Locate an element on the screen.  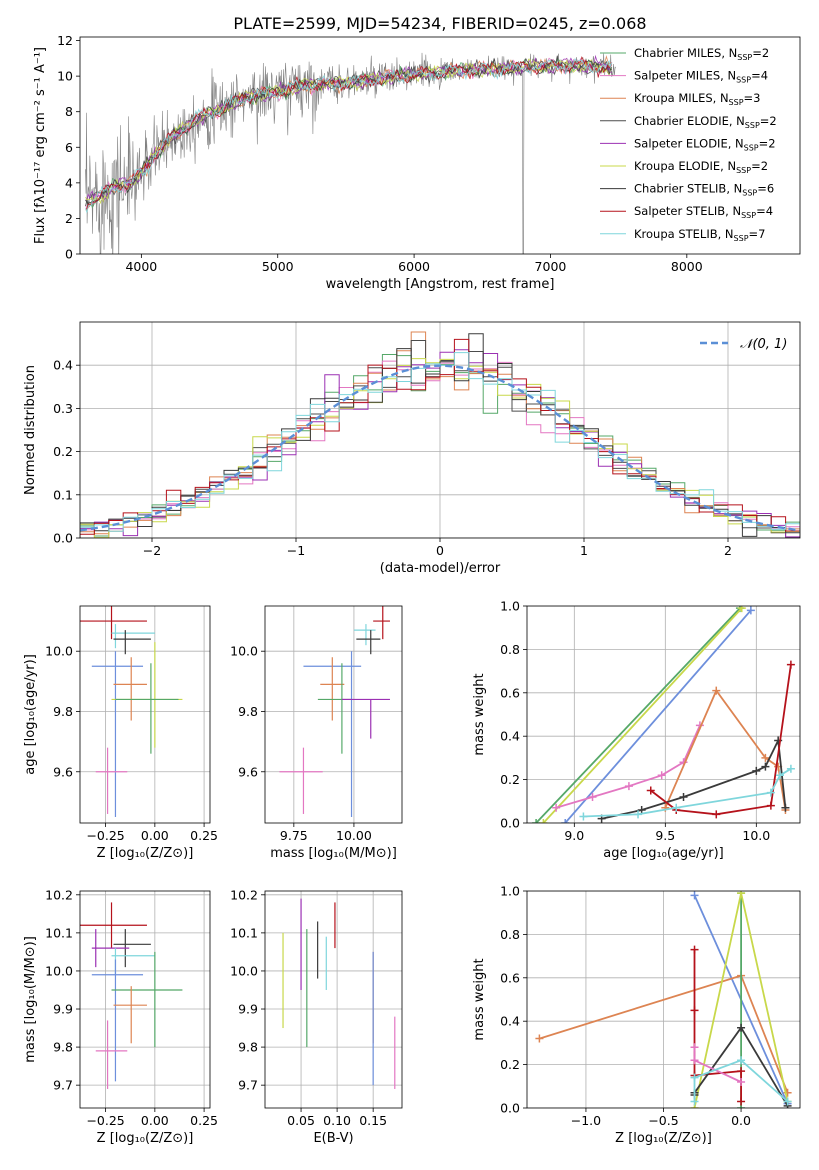
axes-frame-weight-vs-age is located at coordinates (663, 714).